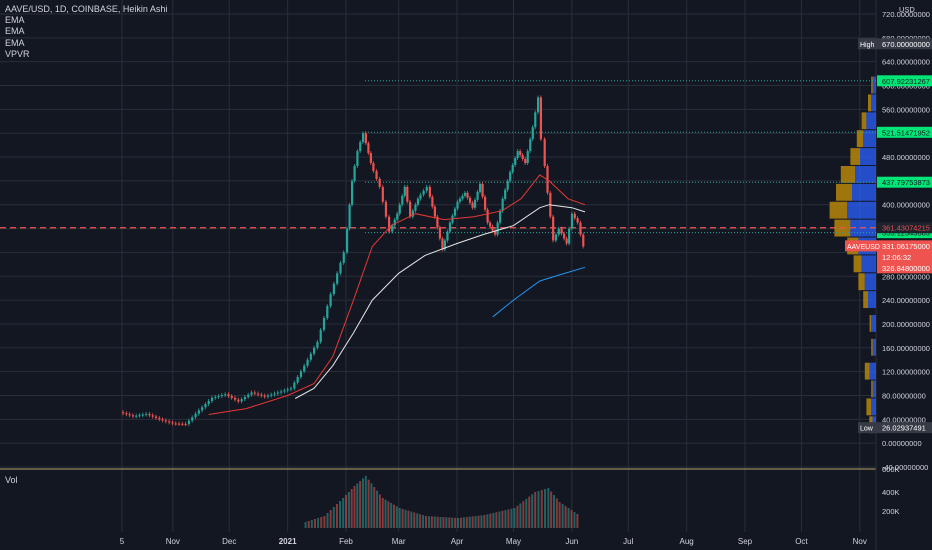  I want to click on y-tick-label: 480.00000000, so click(906, 157).